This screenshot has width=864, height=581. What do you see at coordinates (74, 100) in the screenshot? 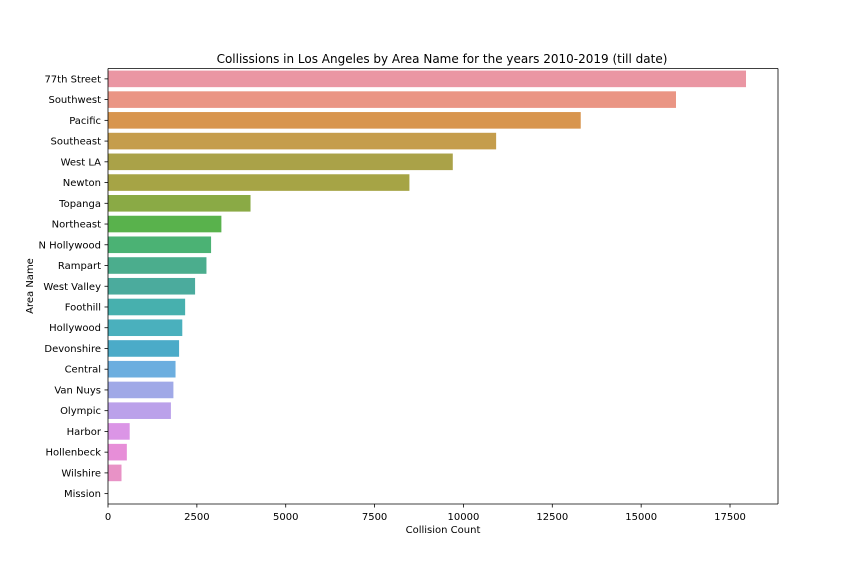
I see `y-tick-label: Southwest` at bounding box center [74, 100].